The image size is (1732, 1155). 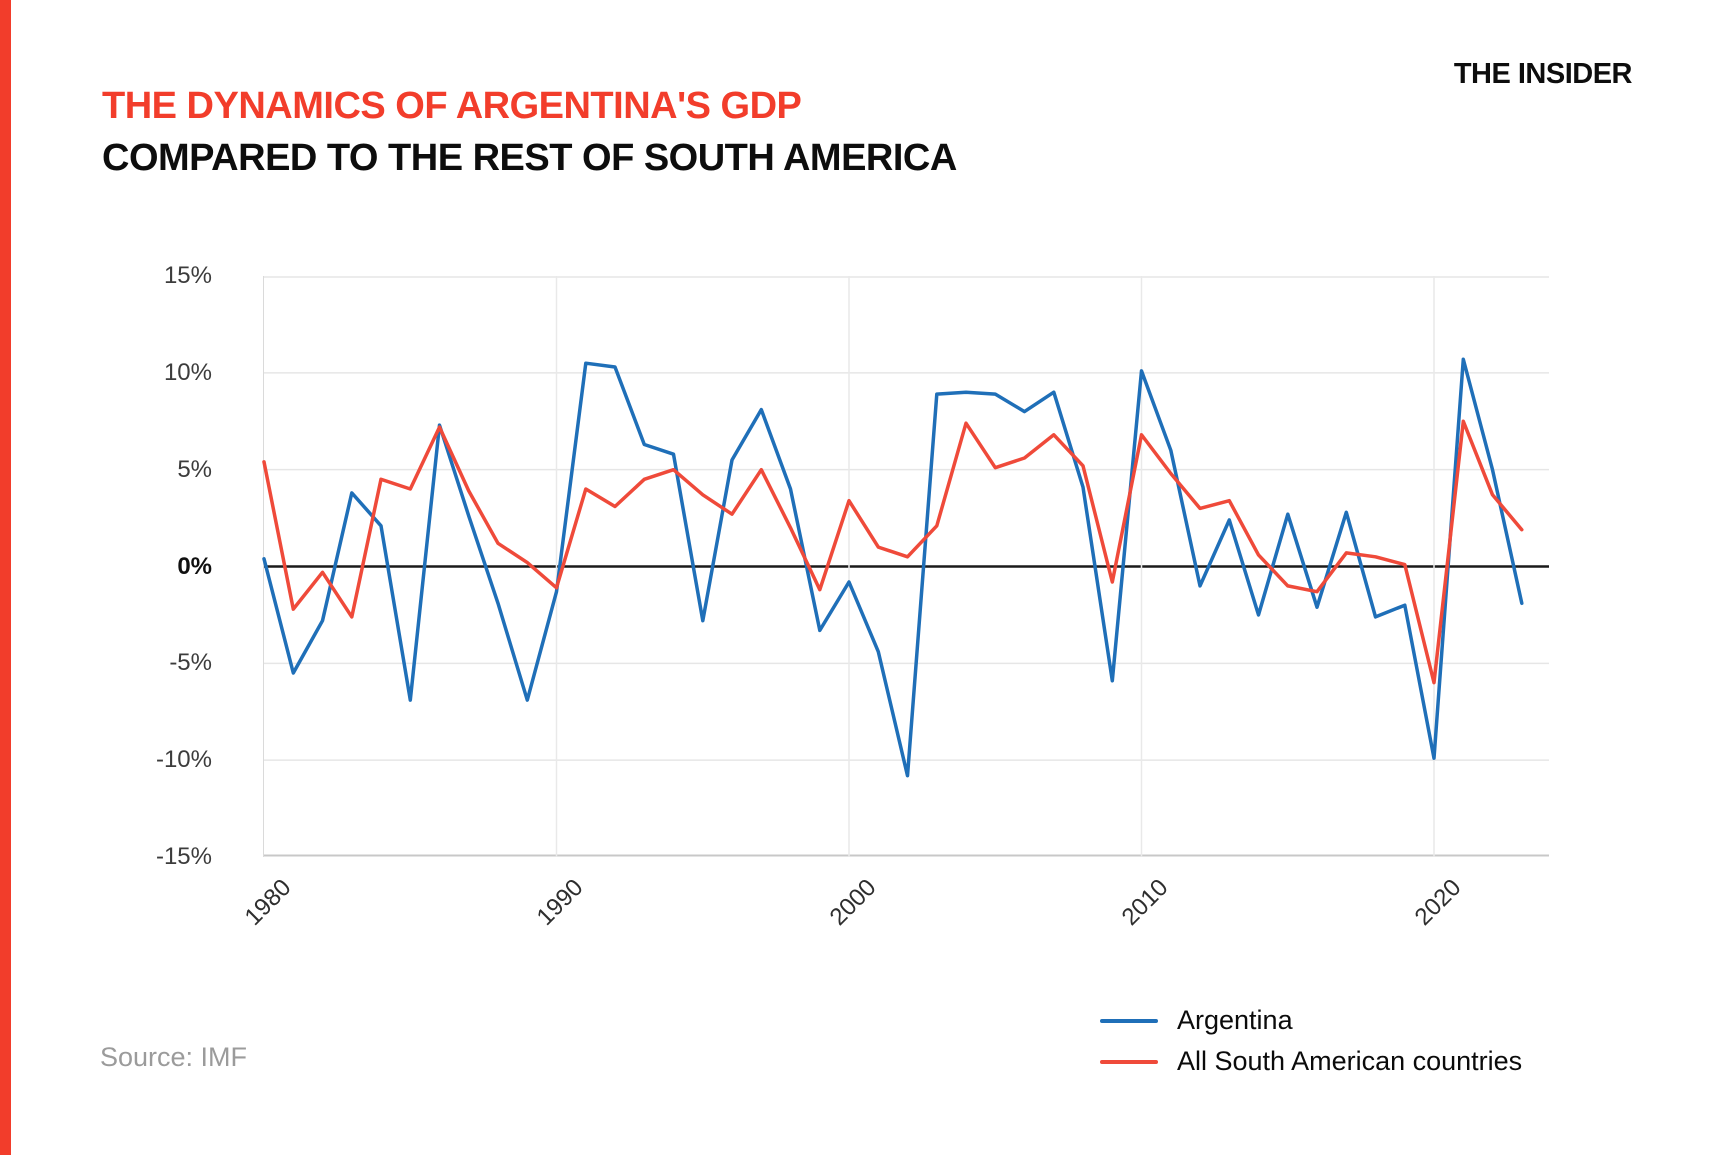 What do you see at coordinates (194, 566) in the screenshot?
I see `y-axis-label: 0%` at bounding box center [194, 566].